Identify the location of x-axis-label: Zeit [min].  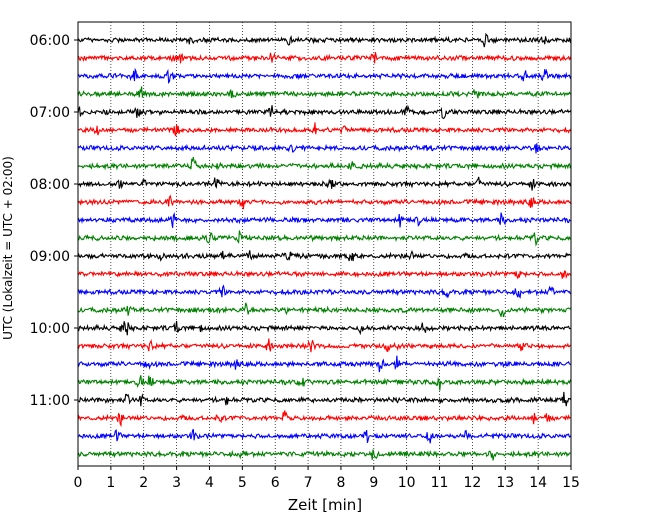
(325, 505).